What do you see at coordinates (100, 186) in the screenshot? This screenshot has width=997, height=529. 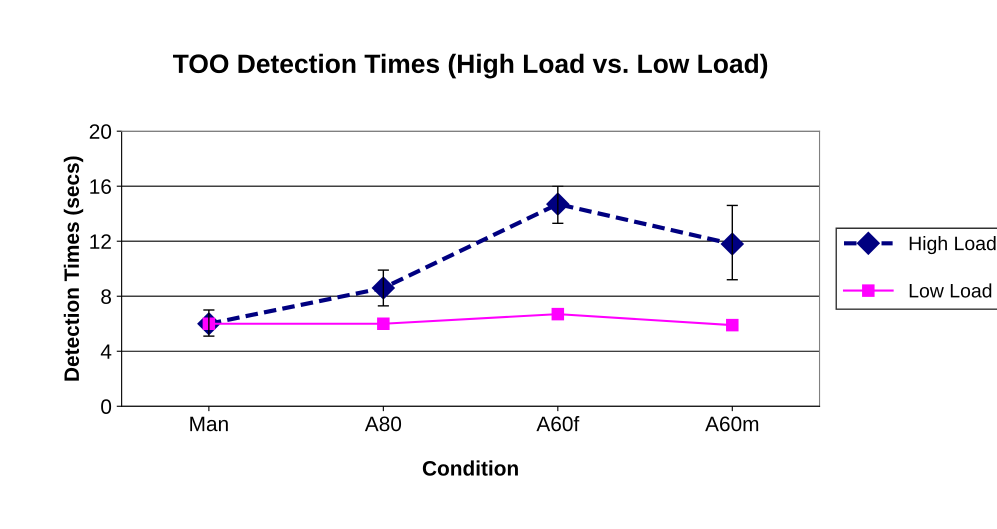 I see `y-tick-label: 16` at bounding box center [100, 186].